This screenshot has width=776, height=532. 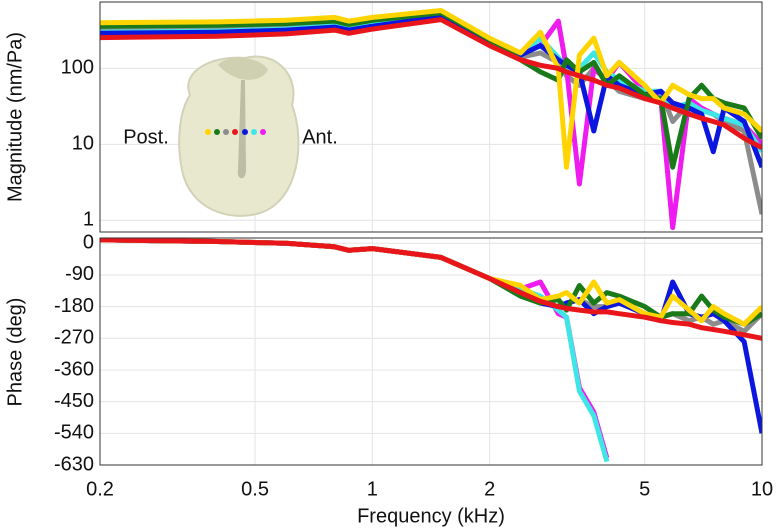 I want to click on x-axis-title: Frequency (kHz), so click(x=431, y=516).